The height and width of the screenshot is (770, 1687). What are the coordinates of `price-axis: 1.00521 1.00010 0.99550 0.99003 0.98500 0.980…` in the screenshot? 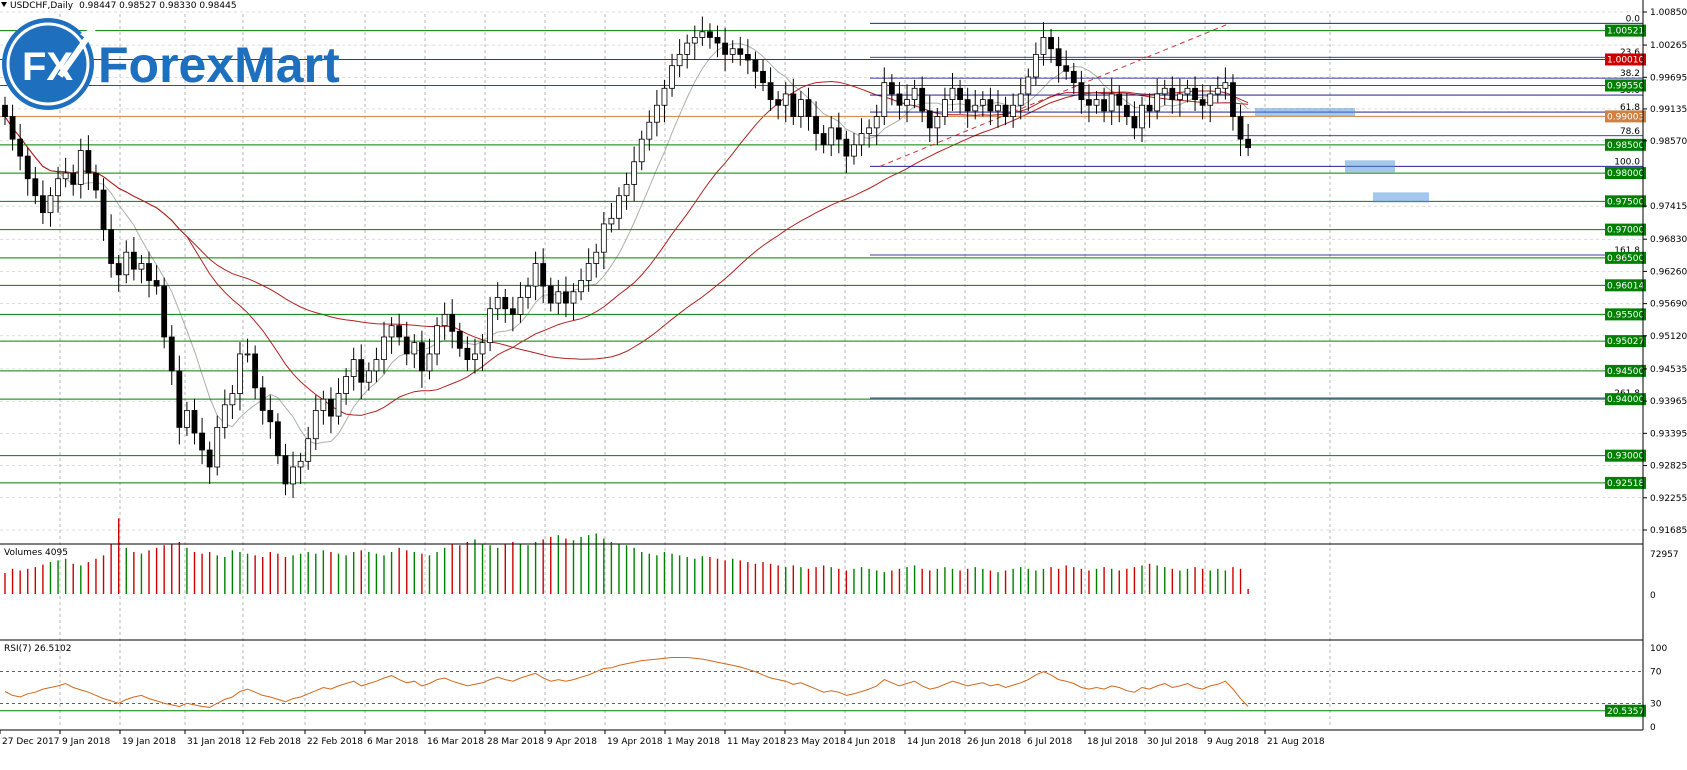 It's located at (1646, 272).